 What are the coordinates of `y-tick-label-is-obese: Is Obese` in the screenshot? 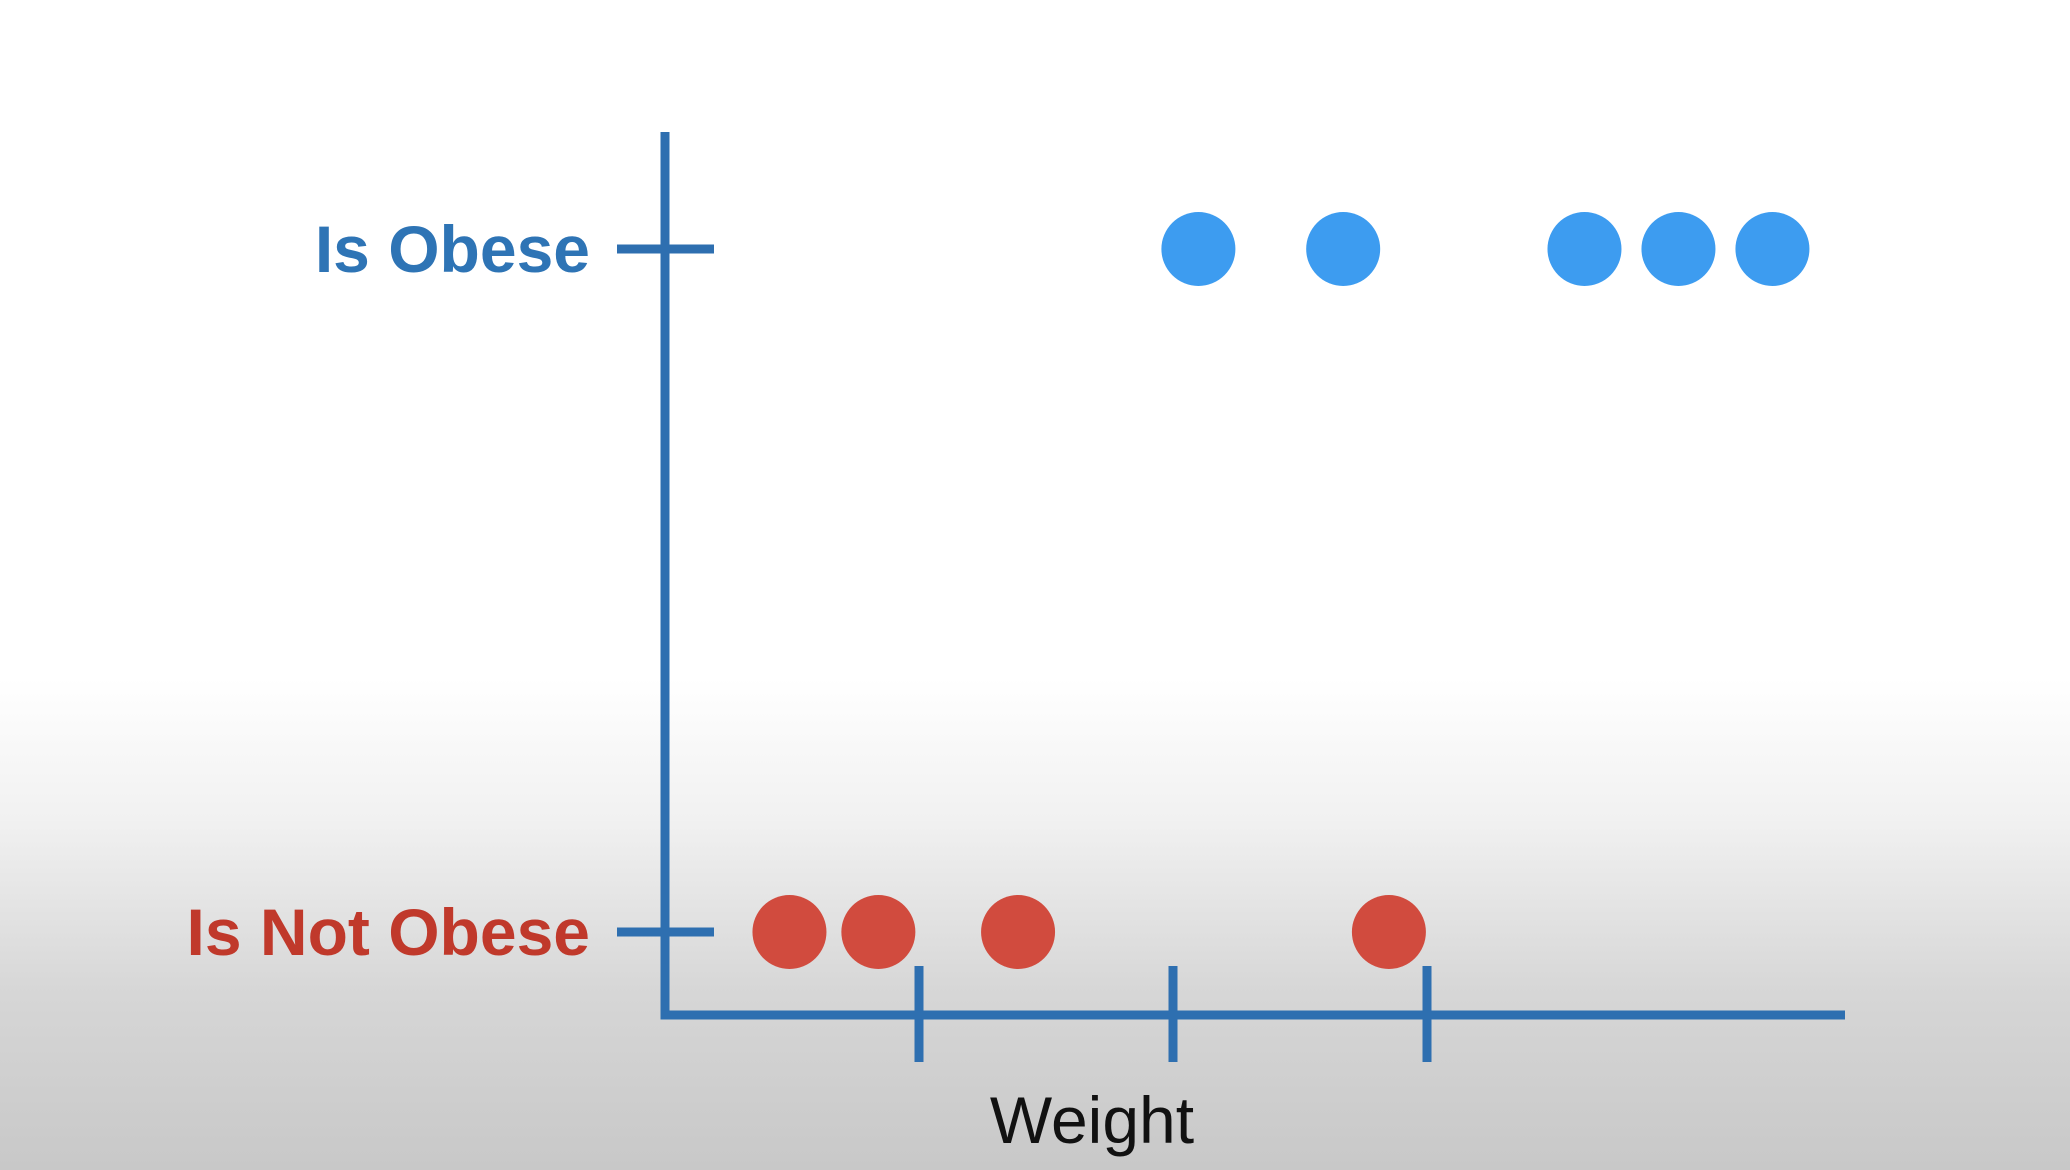 It's located at (452, 249).